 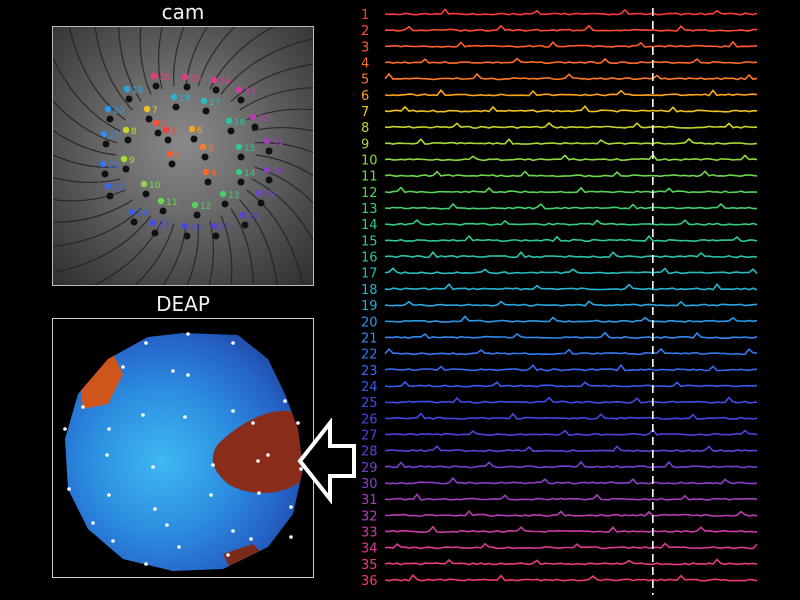 What do you see at coordinates (369, 371) in the screenshot?
I see `electrode-label-23: 23` at bounding box center [369, 371].